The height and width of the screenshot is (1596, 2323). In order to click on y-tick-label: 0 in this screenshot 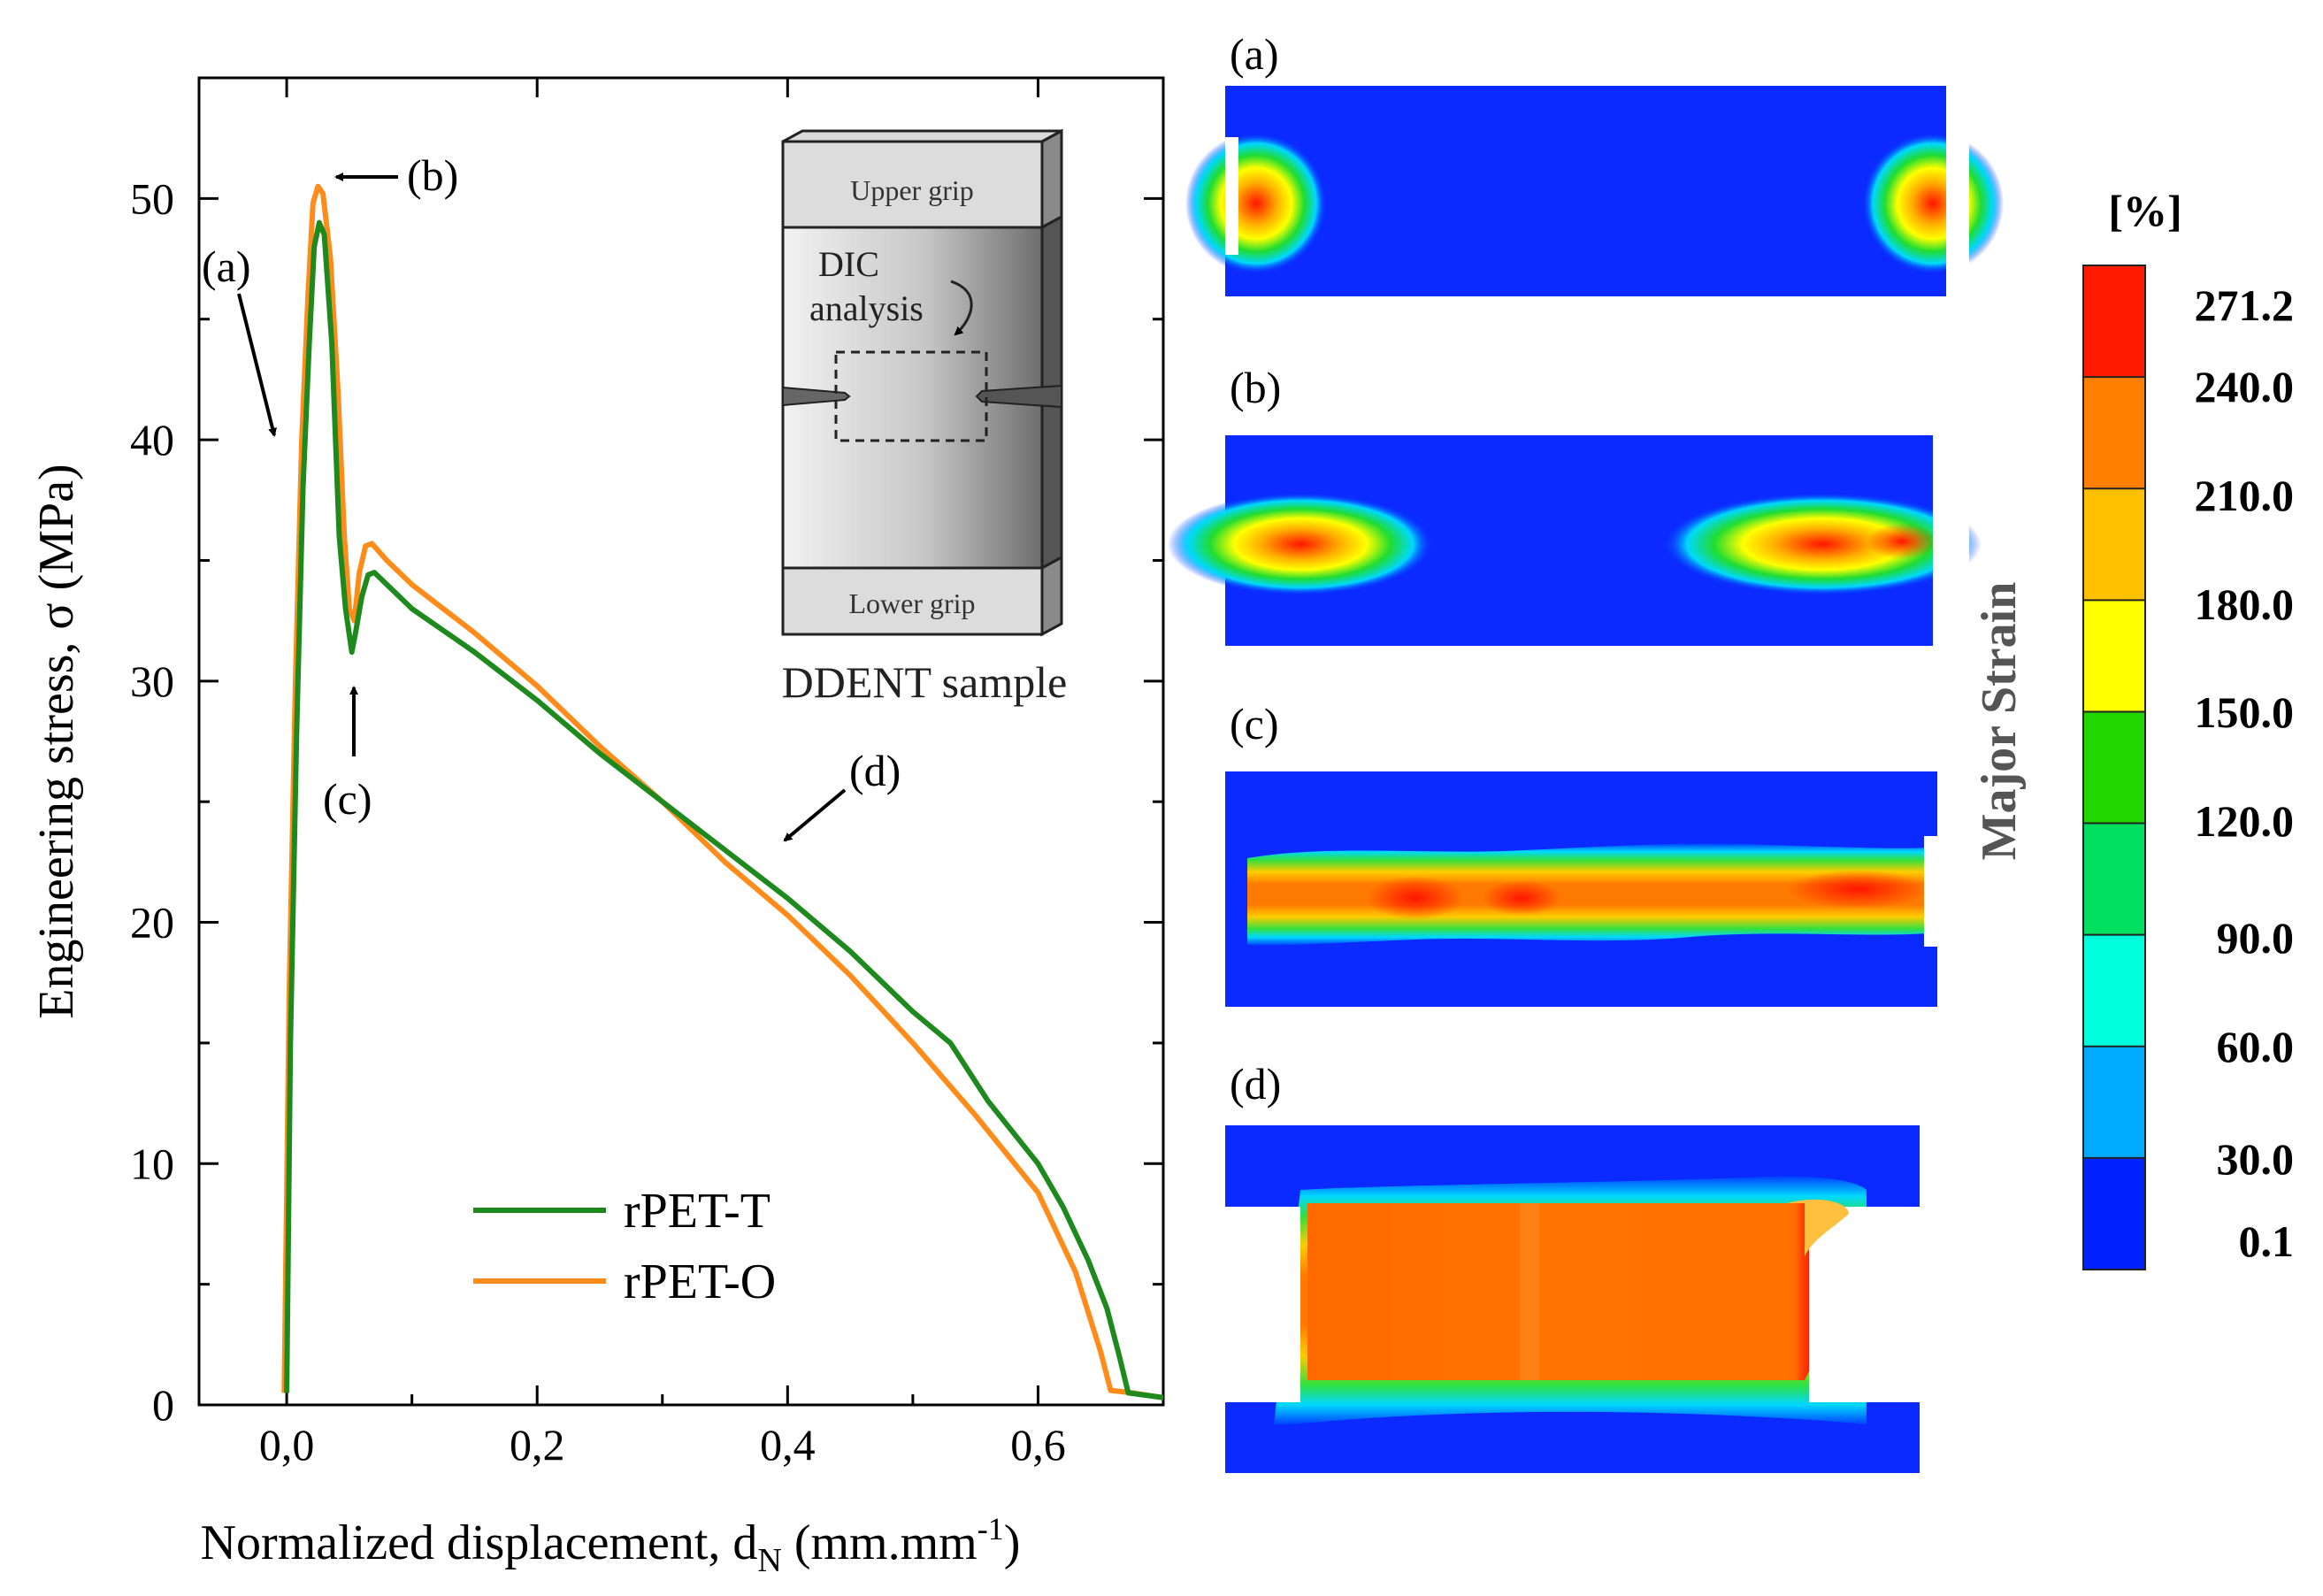, I will do `click(163, 1405)`.